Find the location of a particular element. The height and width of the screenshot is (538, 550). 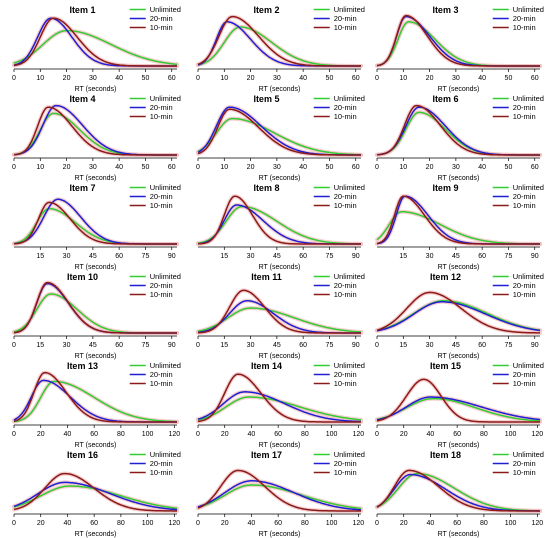

x-tick-label: 45 is located at coordinates (93, 256).